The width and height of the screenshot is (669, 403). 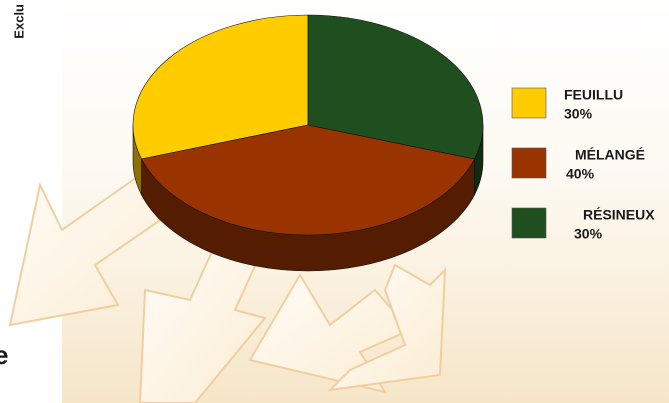 I want to click on left-band, so click(x=31, y=201).